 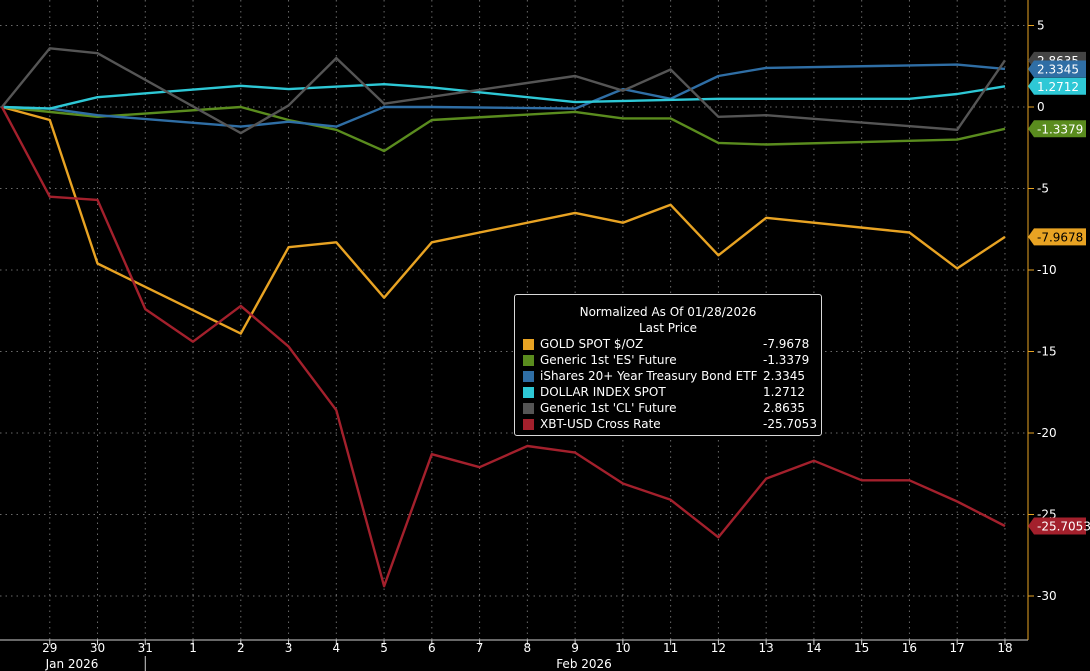 What do you see at coordinates (1047, 596) in the screenshot?
I see `y-tick-label: -30` at bounding box center [1047, 596].